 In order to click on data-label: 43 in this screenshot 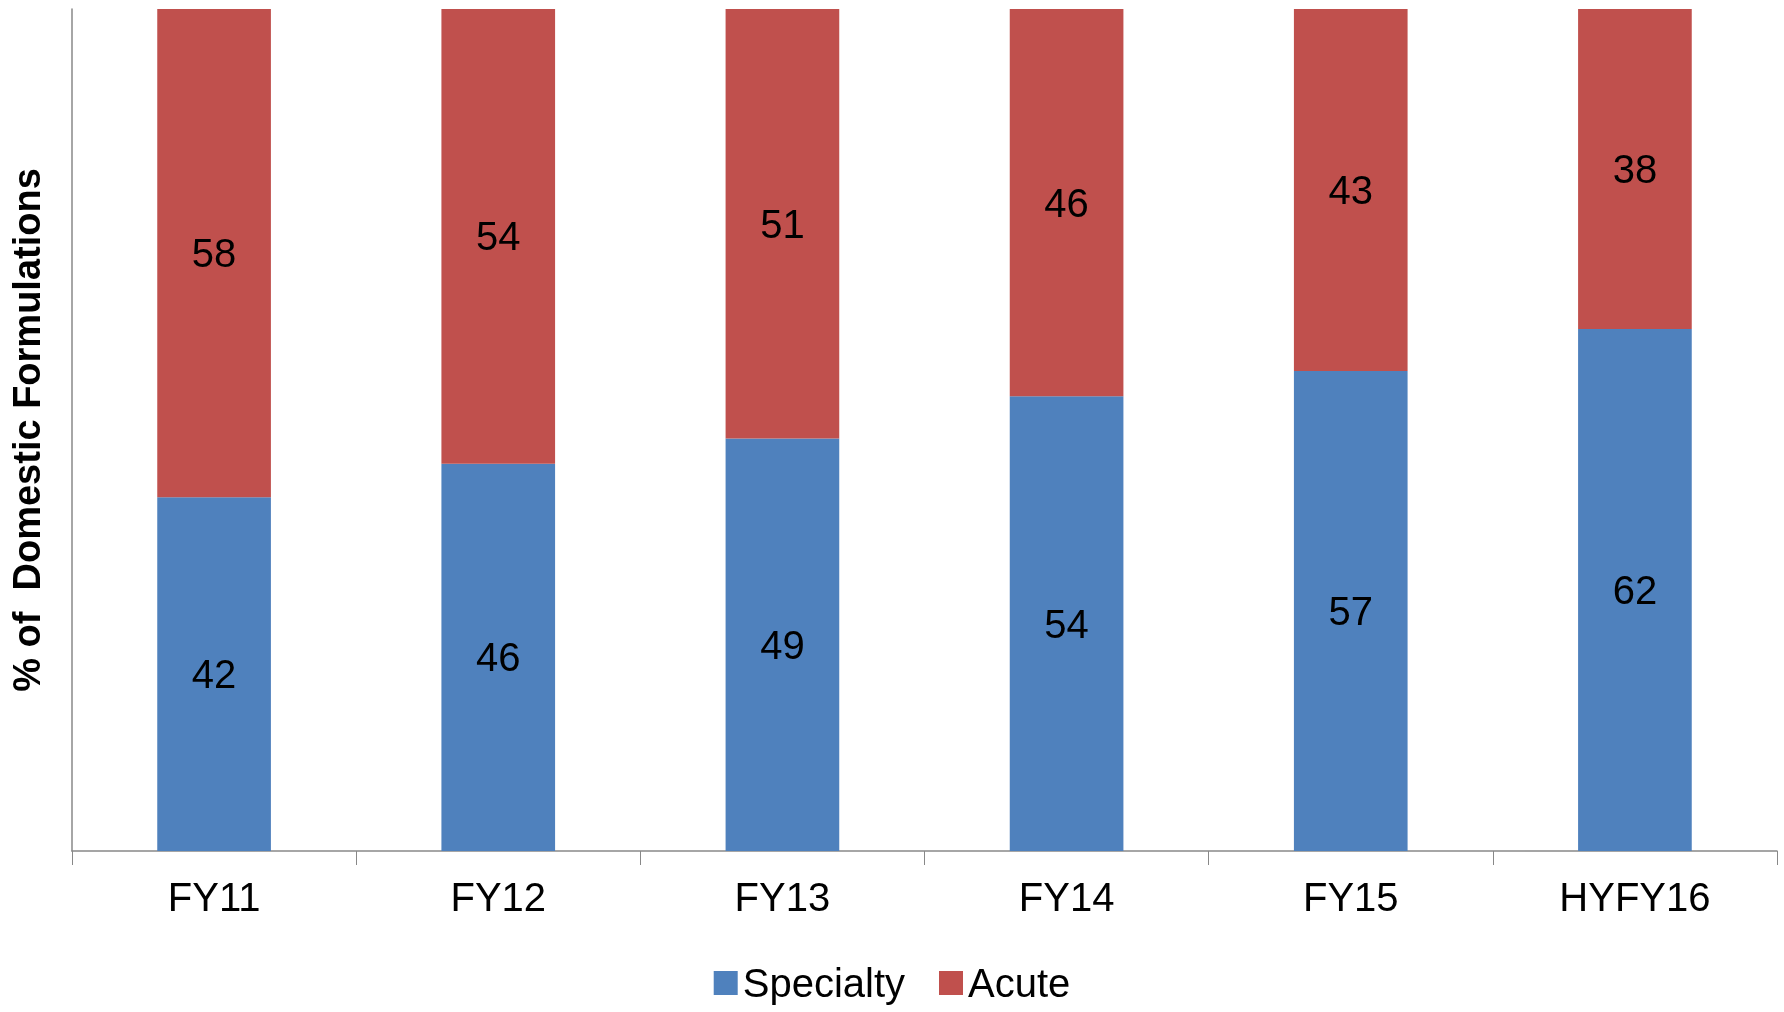, I will do `click(1350, 190)`.